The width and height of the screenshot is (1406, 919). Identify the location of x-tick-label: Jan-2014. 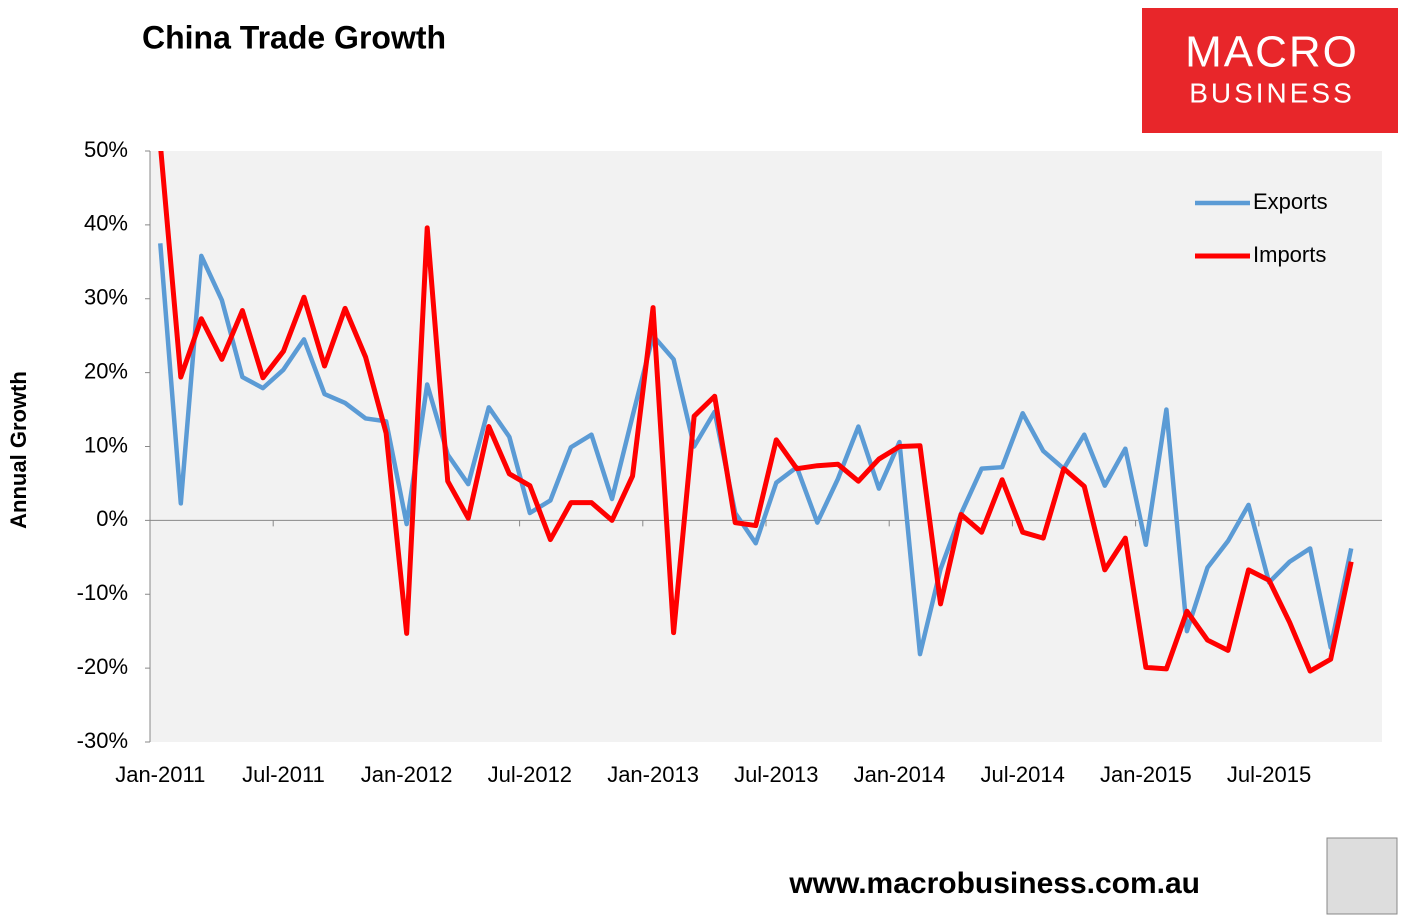
(900, 774).